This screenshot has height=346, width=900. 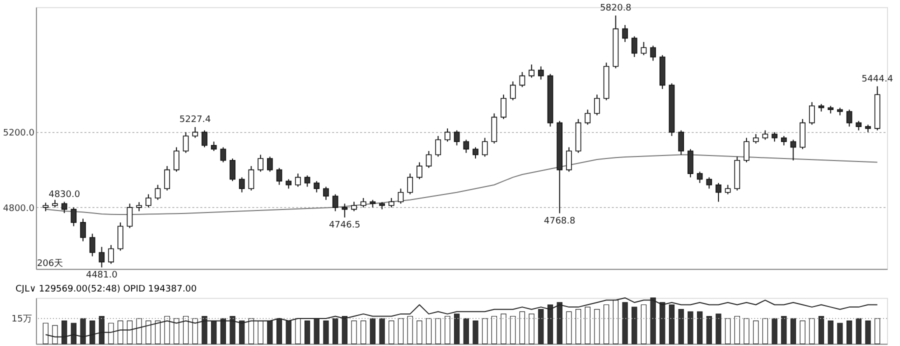 I want to click on annotation: 5444.4, so click(x=878, y=79).